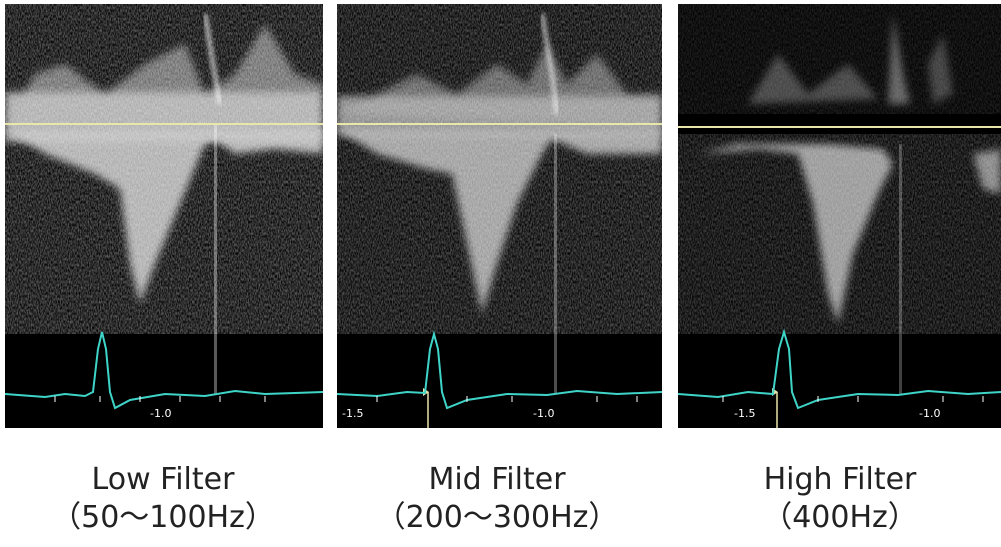  I want to click on caption-title: Low Filter, so click(163, 479).